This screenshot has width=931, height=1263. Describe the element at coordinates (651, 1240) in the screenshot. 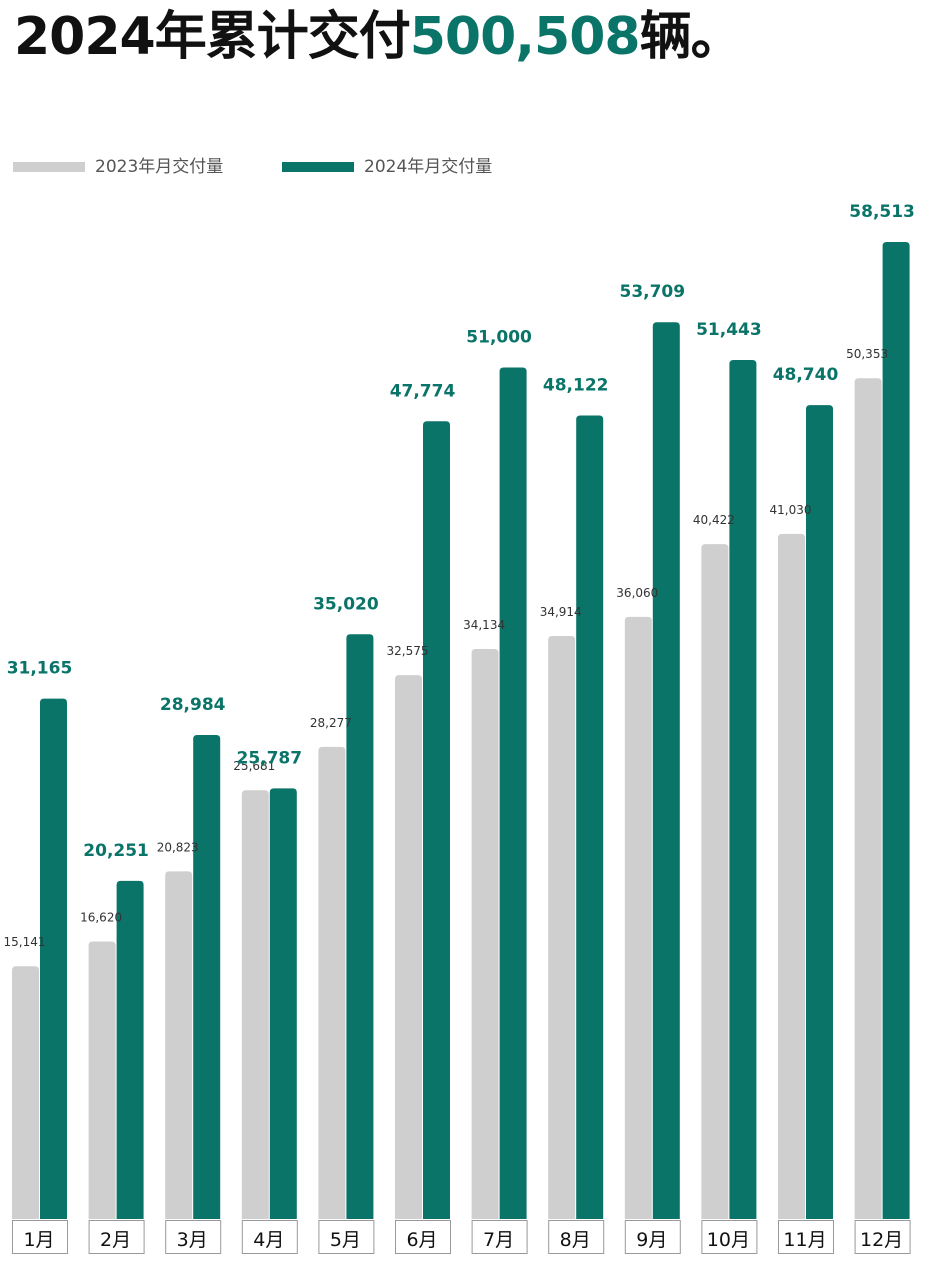

I see `x-tick-label-9: 9月` at that location.